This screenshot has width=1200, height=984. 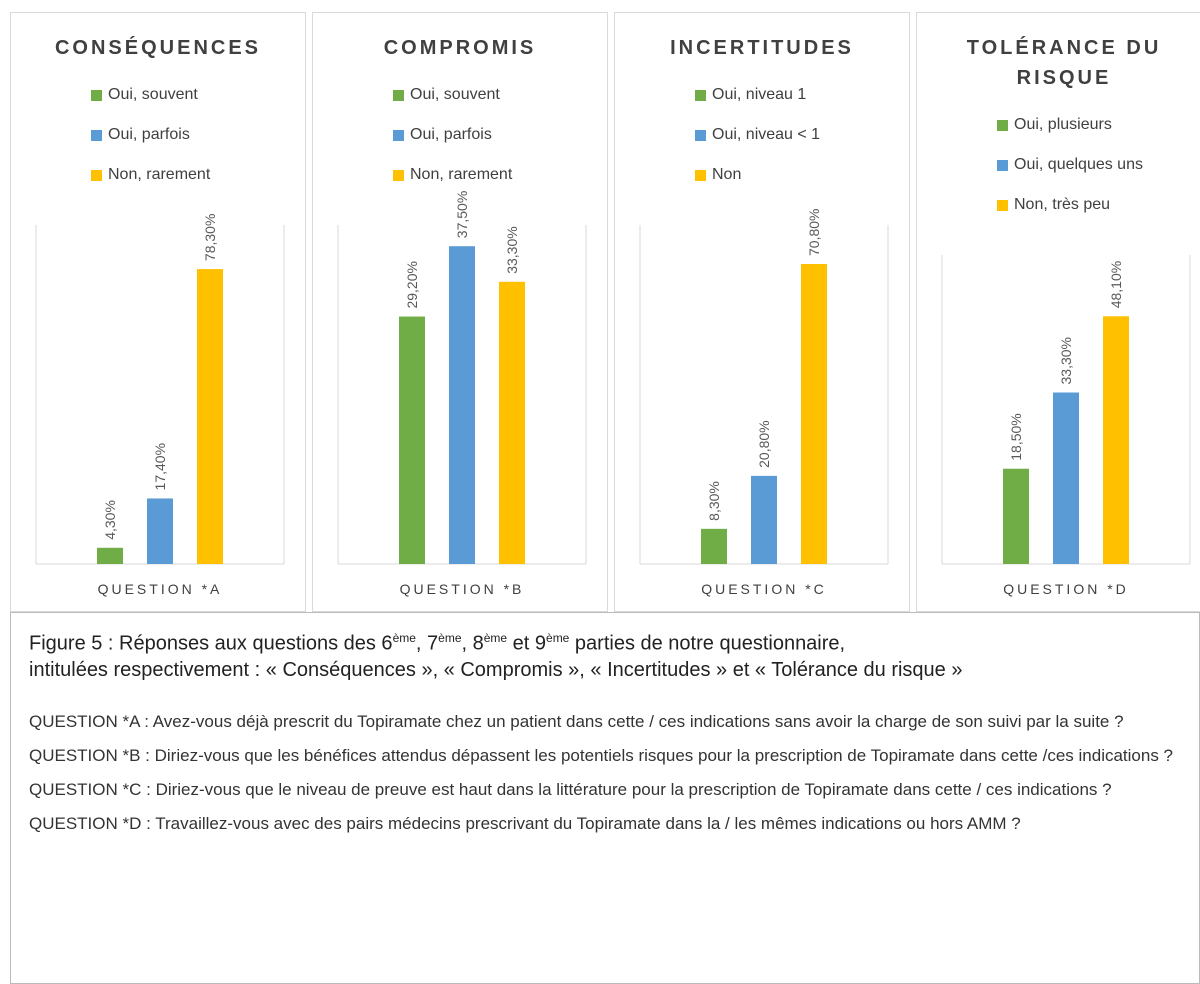 I want to click on value-label: 48,10%, so click(x=1116, y=284).